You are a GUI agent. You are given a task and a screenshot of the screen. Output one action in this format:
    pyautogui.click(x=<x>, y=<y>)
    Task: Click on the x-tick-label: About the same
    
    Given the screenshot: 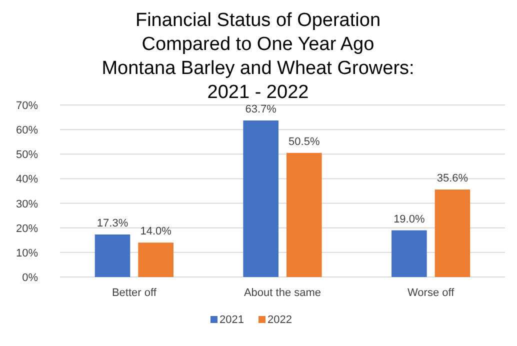 What is the action you would take?
    pyautogui.click(x=283, y=293)
    